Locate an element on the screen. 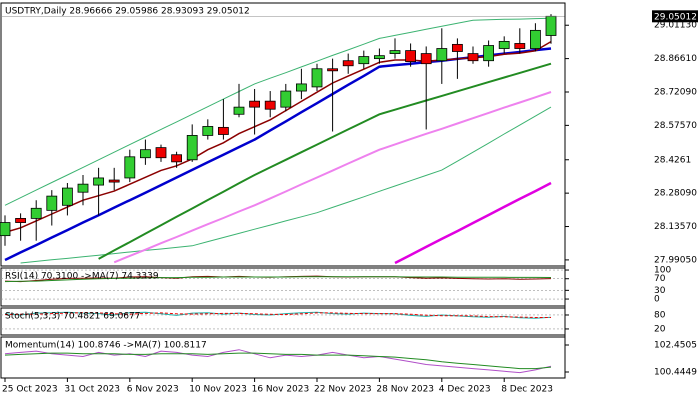 The image size is (700, 400). y-tick-label: 0 is located at coordinates (657, 300).